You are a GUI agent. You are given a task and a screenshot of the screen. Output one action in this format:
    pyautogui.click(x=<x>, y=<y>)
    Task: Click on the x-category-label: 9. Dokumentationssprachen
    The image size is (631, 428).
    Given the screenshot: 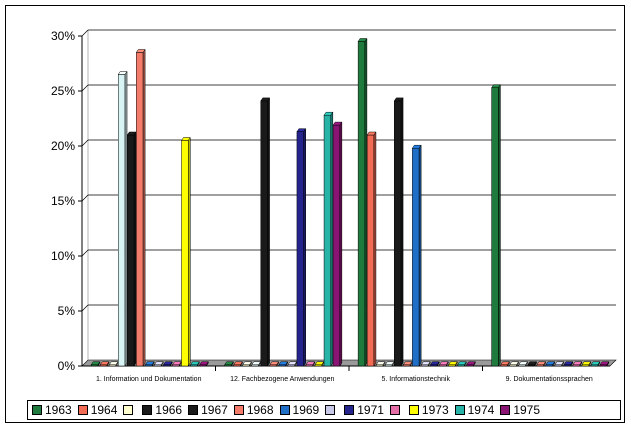 What is the action you would take?
    pyautogui.click(x=549, y=379)
    